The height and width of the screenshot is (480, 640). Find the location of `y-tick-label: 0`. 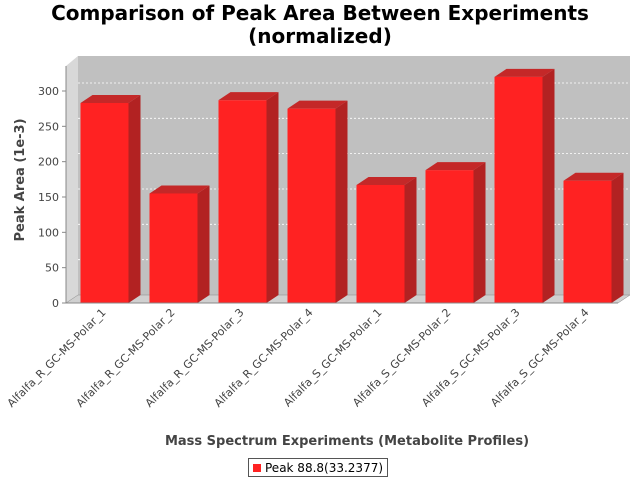

y-tick-label: 0 is located at coordinates (55, 303).